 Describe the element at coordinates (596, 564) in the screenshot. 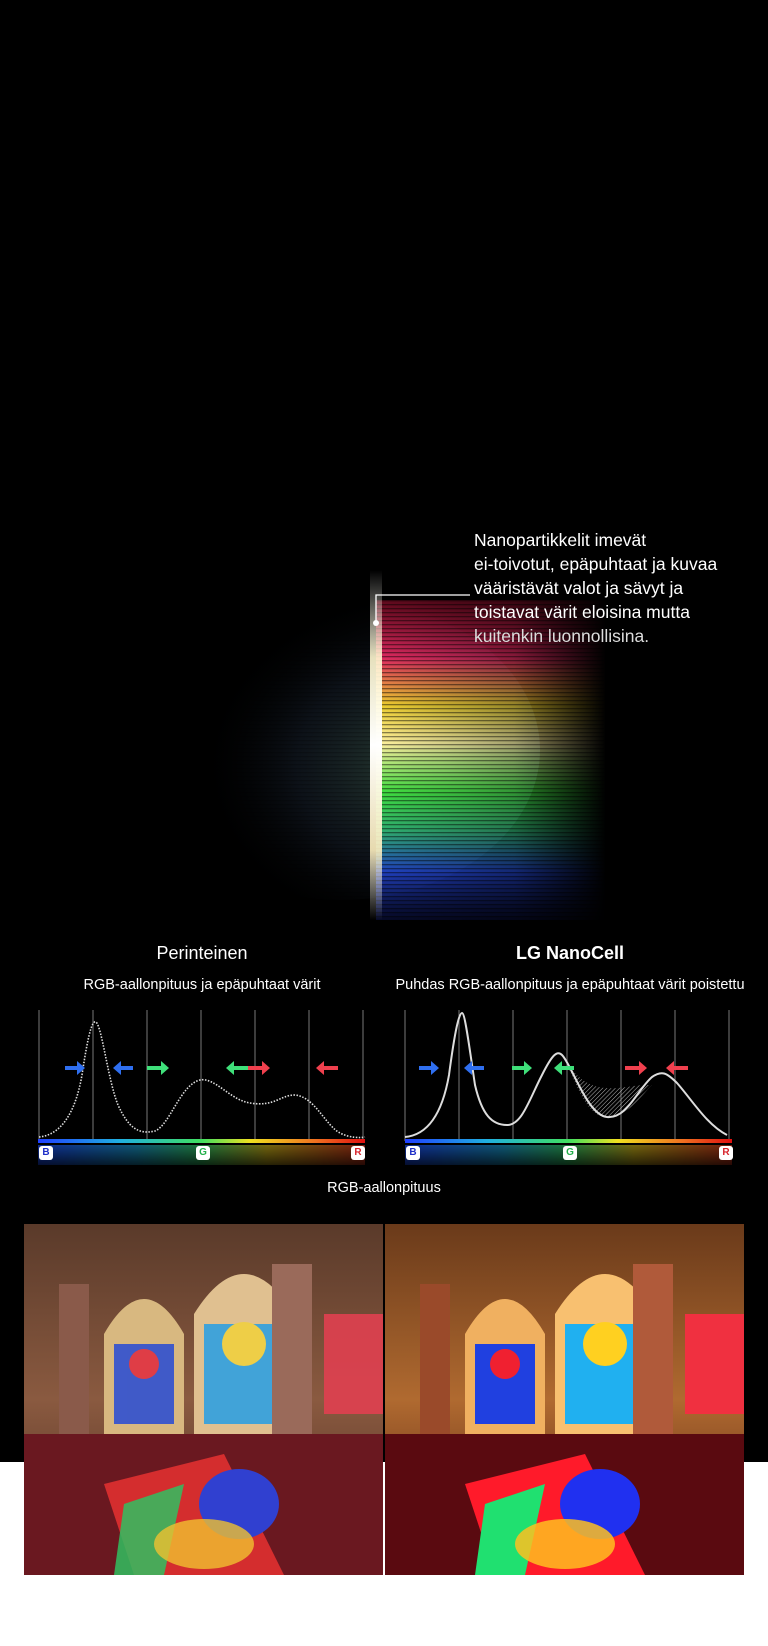

I see `callout-line: ei-toivotut, epäpuhtaat ja kuvaa` at that location.